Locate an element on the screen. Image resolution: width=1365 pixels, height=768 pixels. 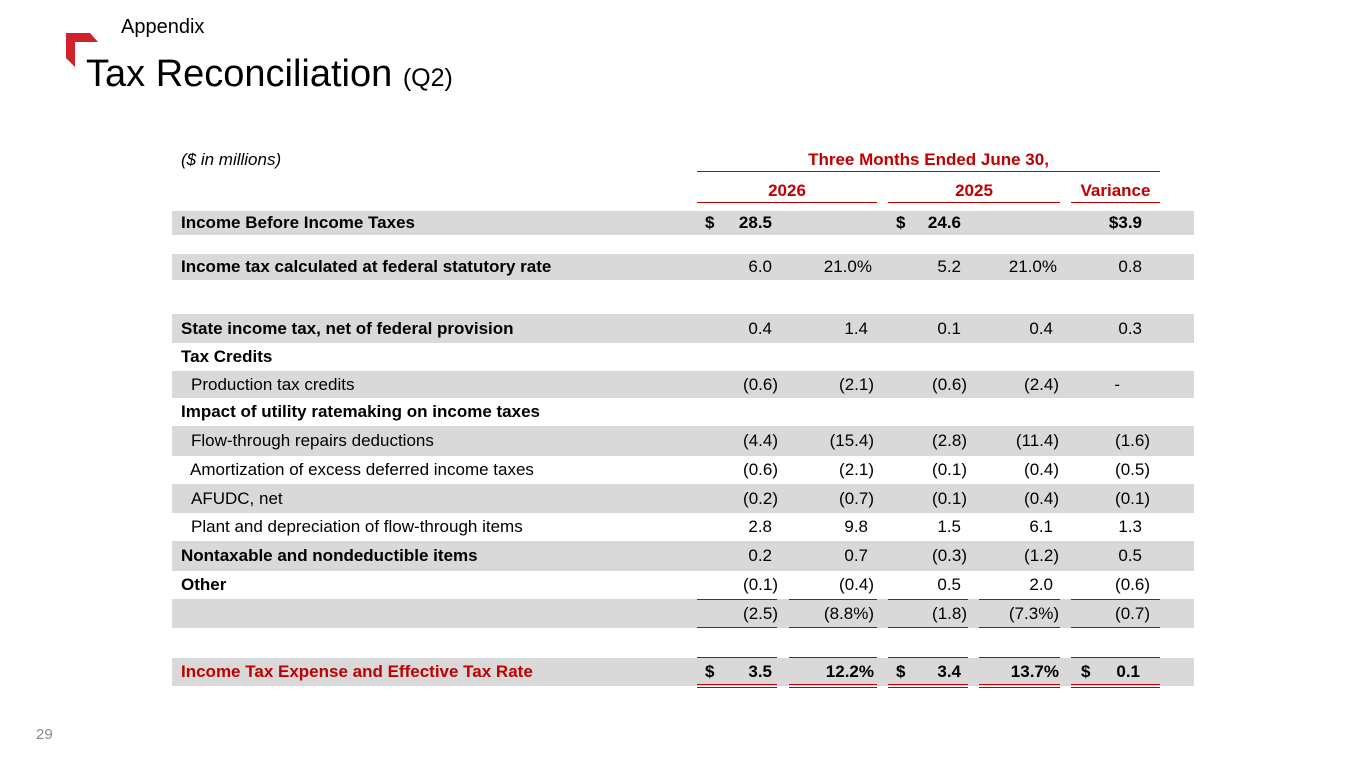
value-2025: 5.2 is located at coordinates (927, 267).